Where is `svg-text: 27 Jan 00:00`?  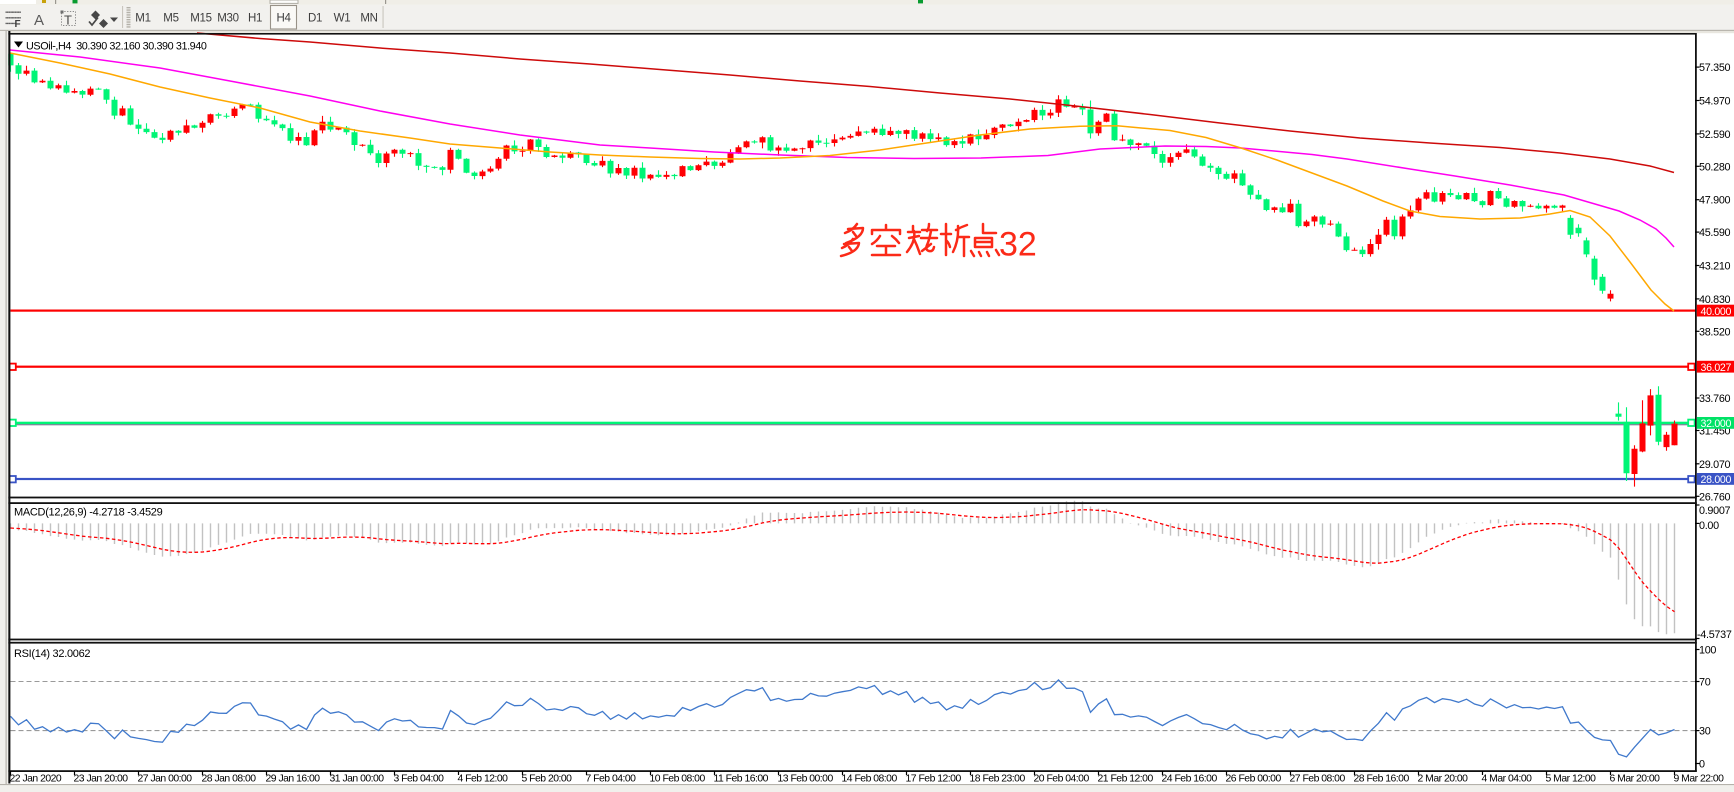 svg-text: 27 Jan 00:00 is located at coordinates (165, 779).